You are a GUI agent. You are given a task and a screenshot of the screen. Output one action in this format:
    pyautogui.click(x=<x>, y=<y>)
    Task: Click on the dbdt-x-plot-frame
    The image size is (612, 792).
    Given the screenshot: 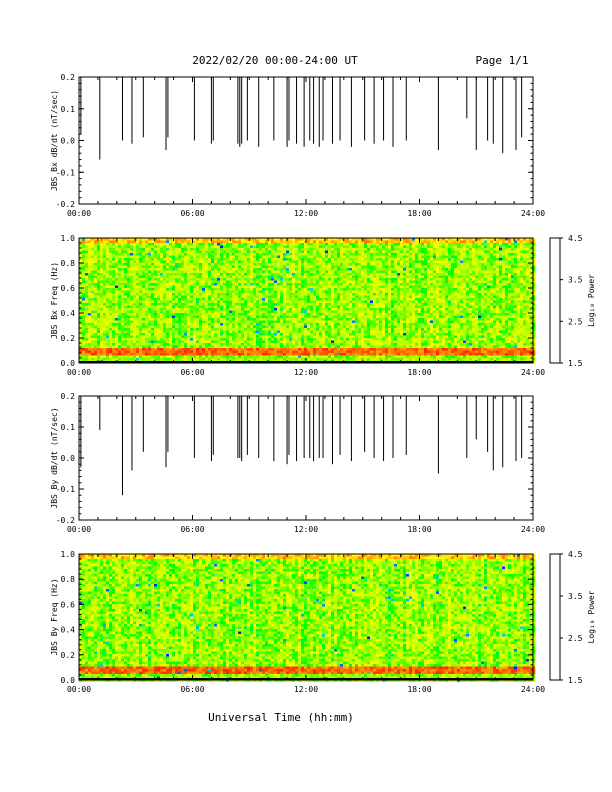 What is the action you would take?
    pyautogui.click(x=306, y=140)
    